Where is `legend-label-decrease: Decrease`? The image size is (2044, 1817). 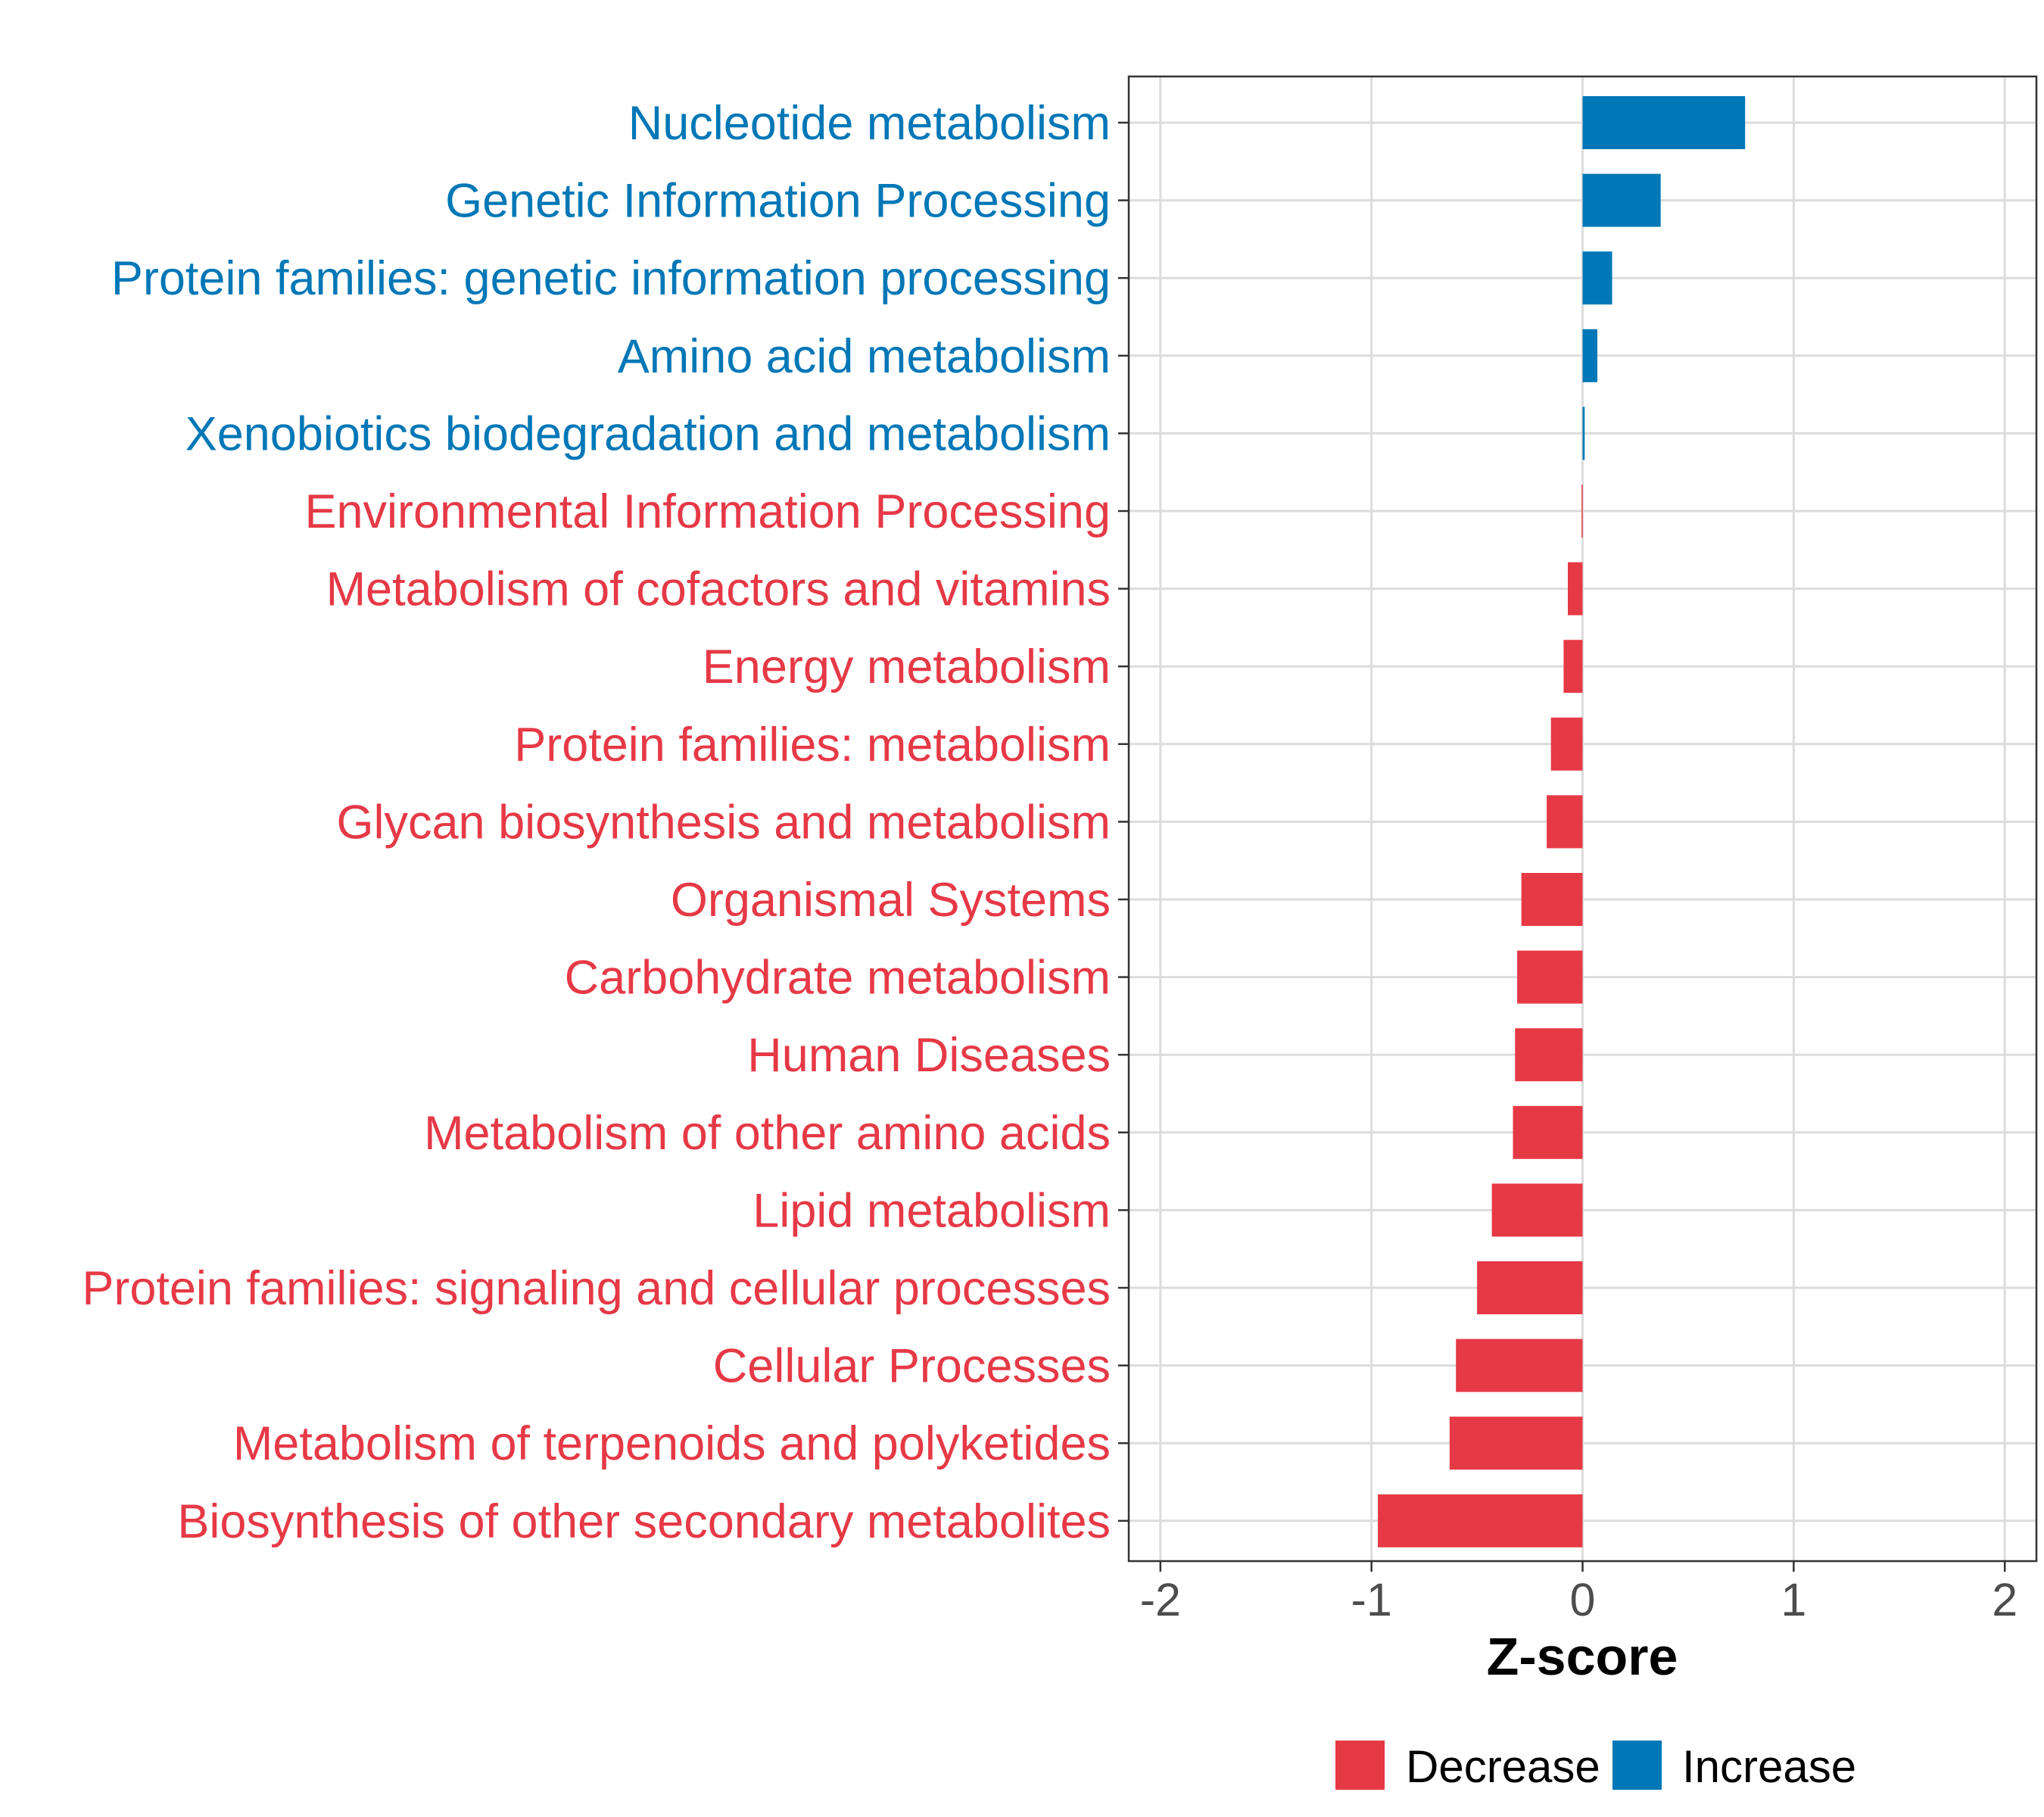
legend-label-decrease: Decrease is located at coordinates (1503, 1766).